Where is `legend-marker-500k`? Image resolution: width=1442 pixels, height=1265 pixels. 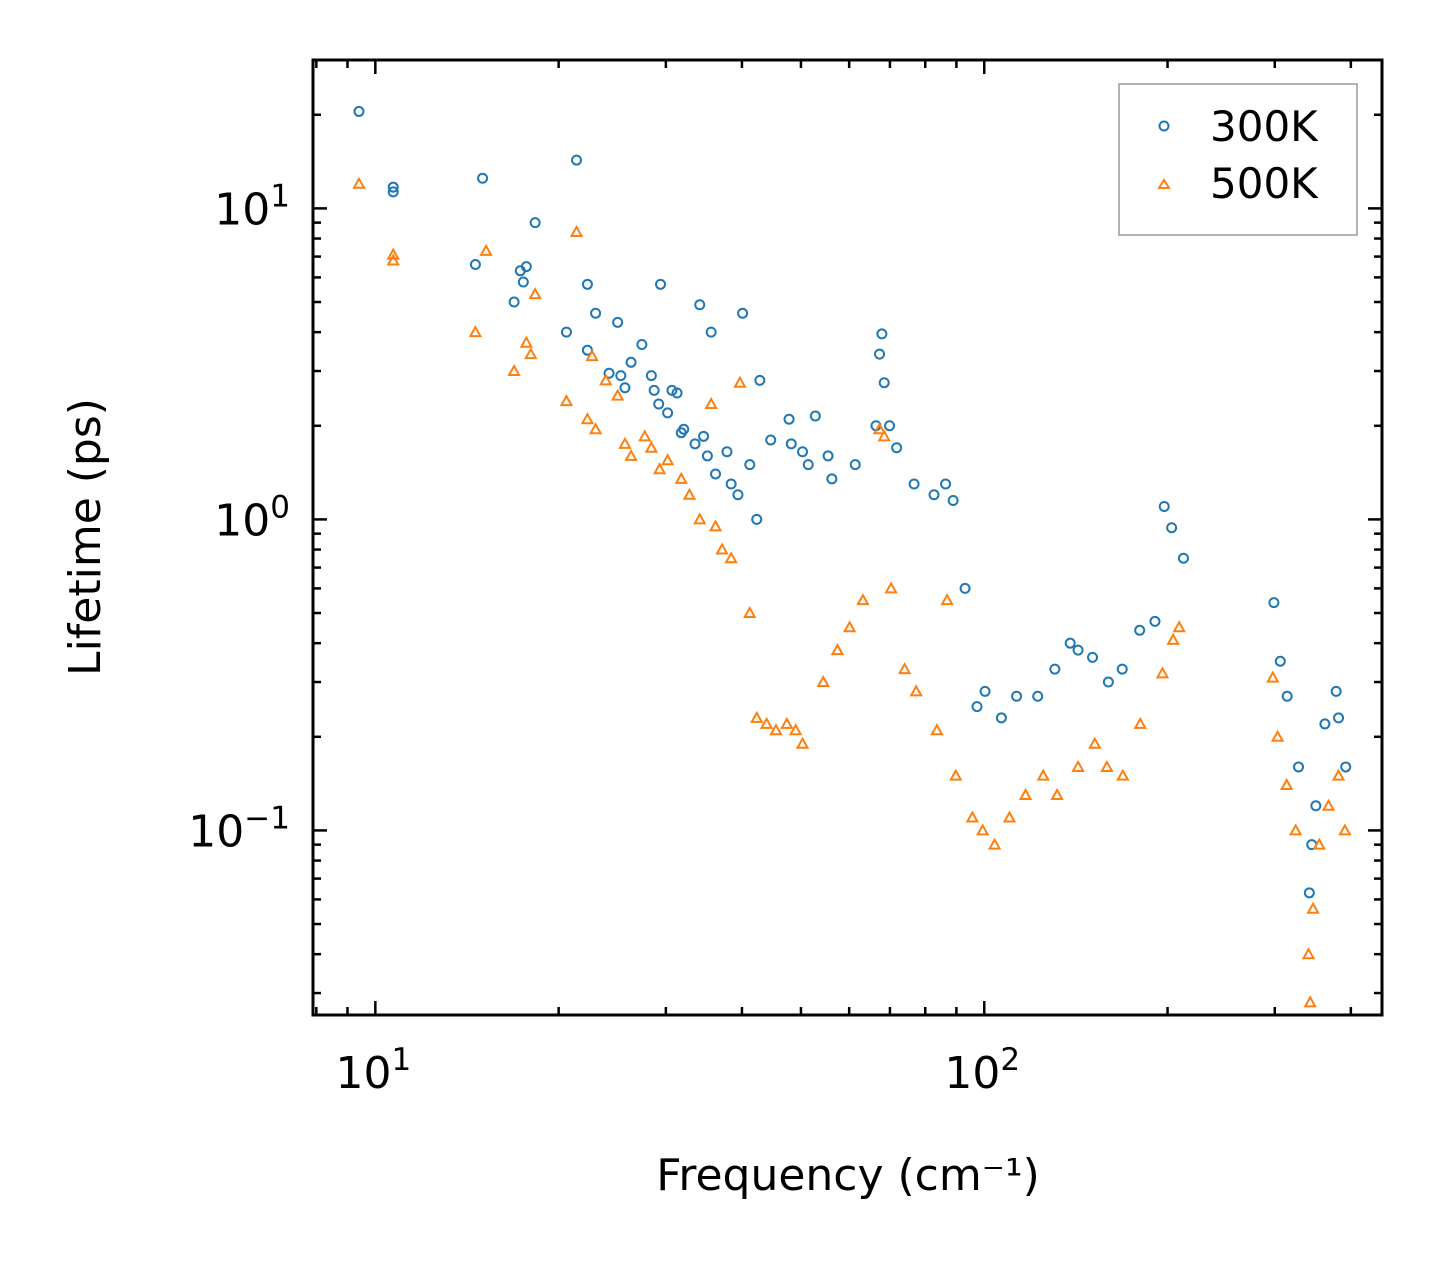
legend-marker-500k is located at coordinates (1164, 183).